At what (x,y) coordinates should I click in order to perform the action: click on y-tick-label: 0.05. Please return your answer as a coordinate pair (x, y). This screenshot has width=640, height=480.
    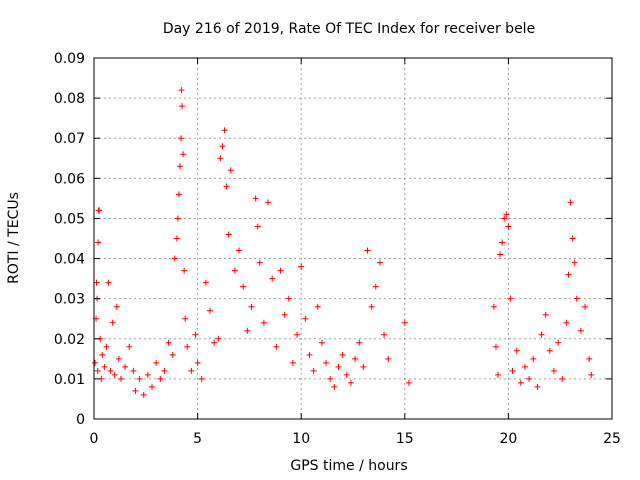
    Looking at the image, I should click on (69, 219).